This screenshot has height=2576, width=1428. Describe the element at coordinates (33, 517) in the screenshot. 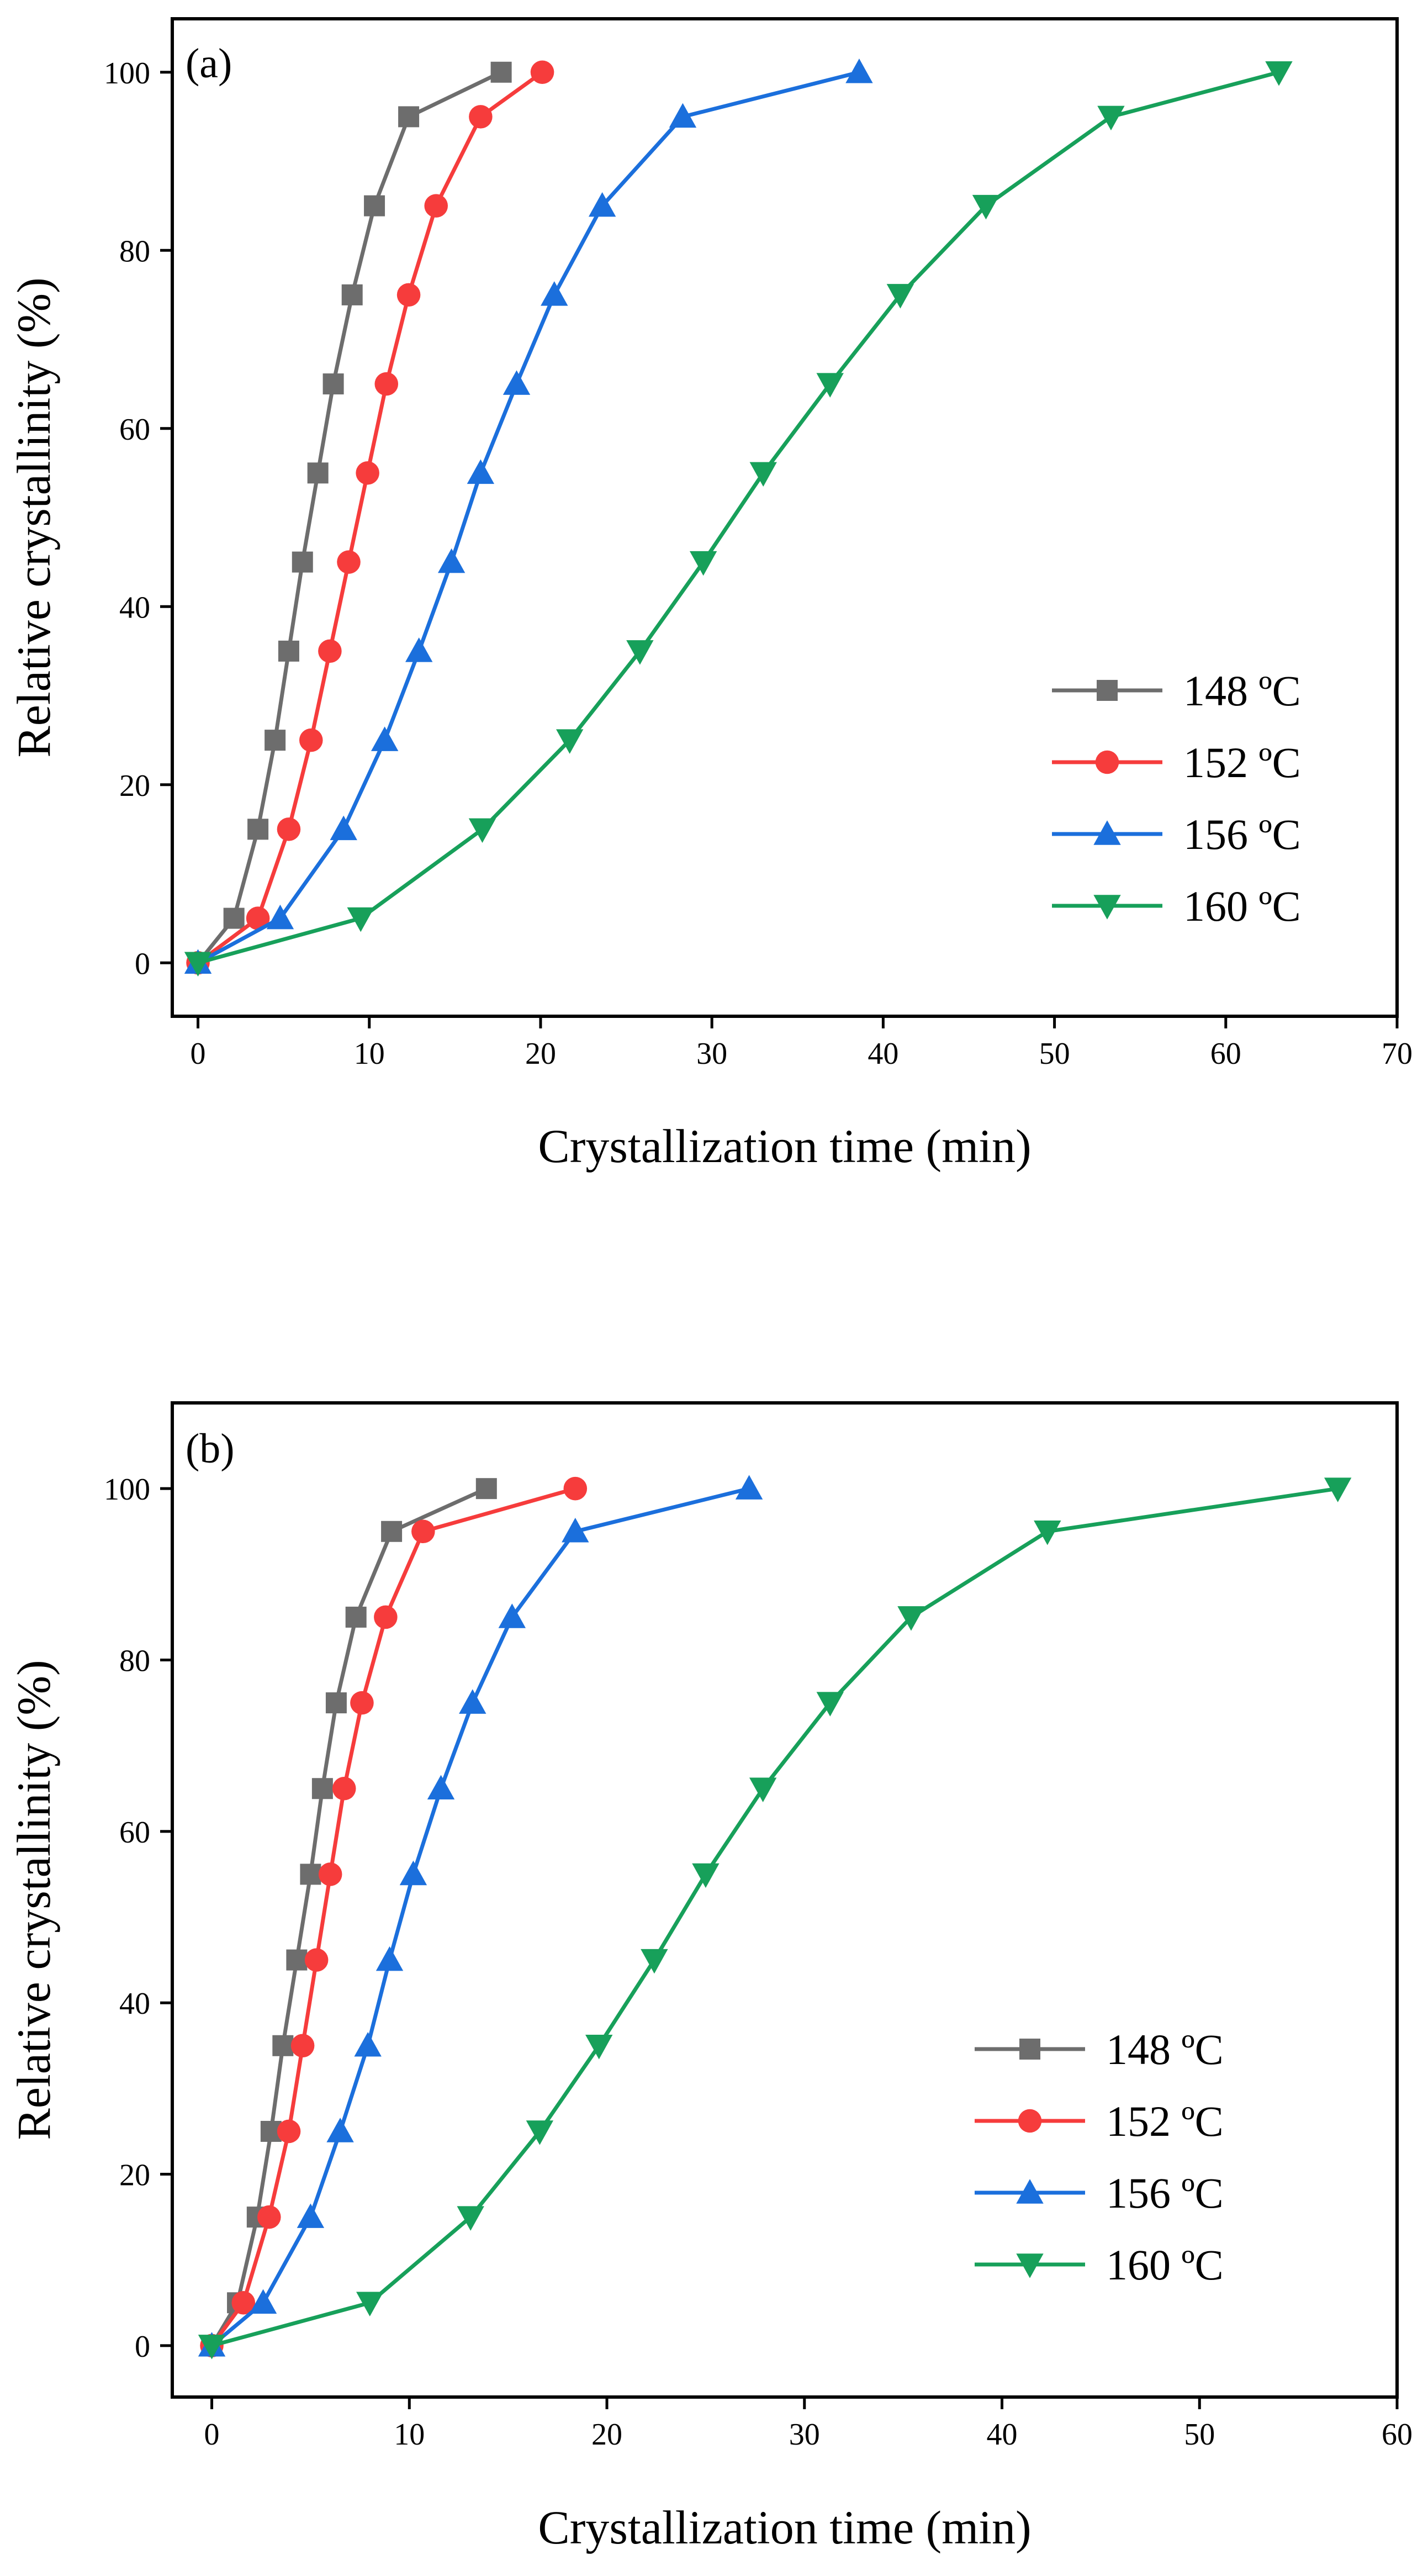

I see `panel-a-y-axis-title: Relative crystallinity (%)` at that location.